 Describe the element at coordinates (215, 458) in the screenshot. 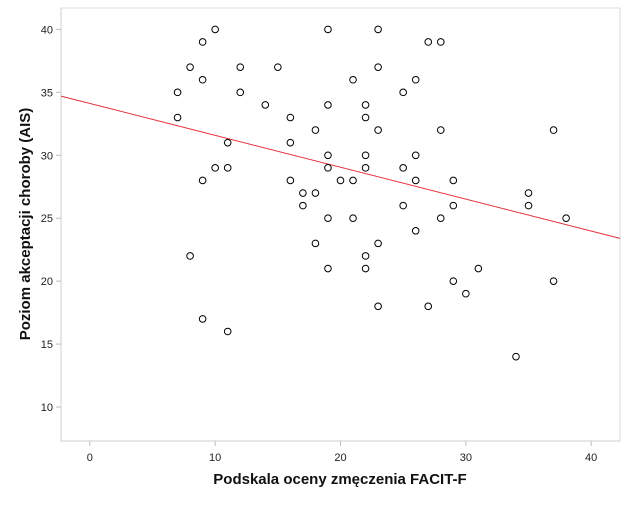

I see `x-tick-label: 10` at that location.